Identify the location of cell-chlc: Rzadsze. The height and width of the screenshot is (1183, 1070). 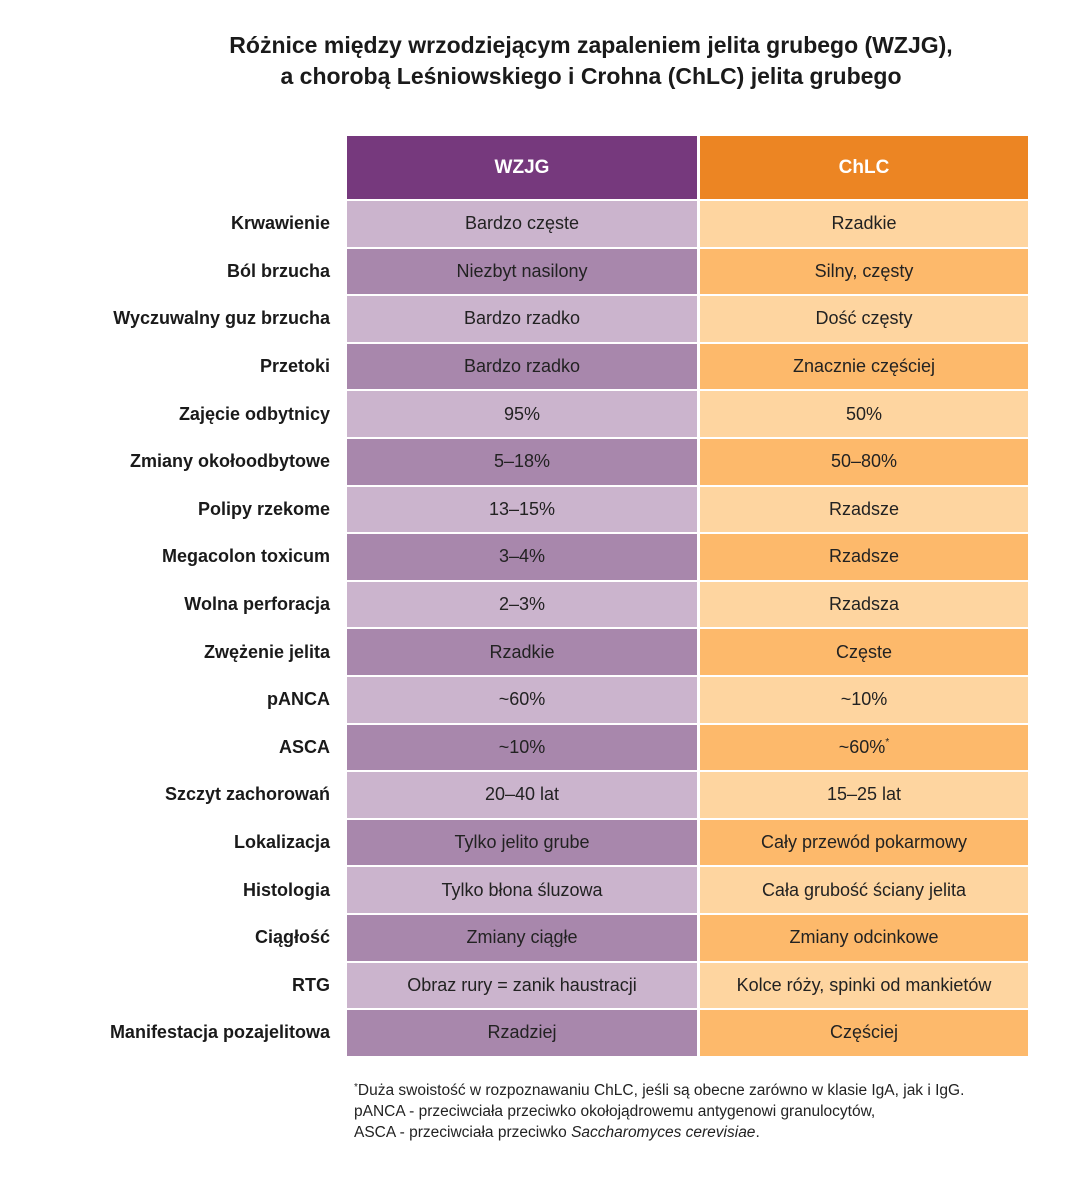
(864, 557).